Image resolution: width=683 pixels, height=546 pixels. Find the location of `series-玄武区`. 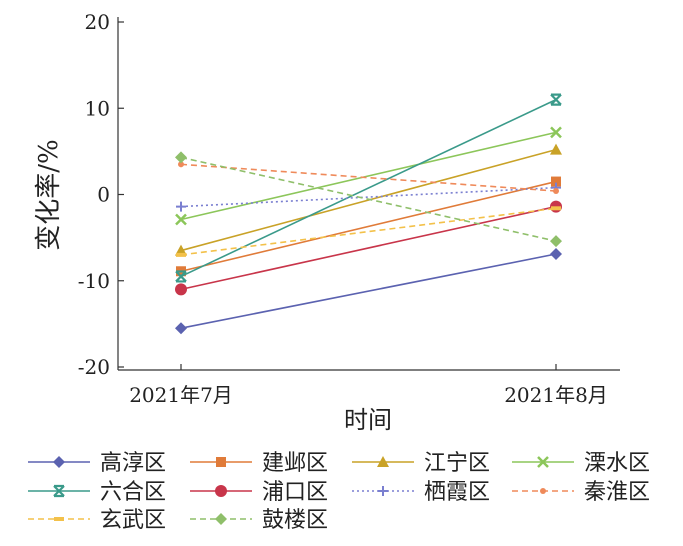

series-玄武区 is located at coordinates (368, 231).